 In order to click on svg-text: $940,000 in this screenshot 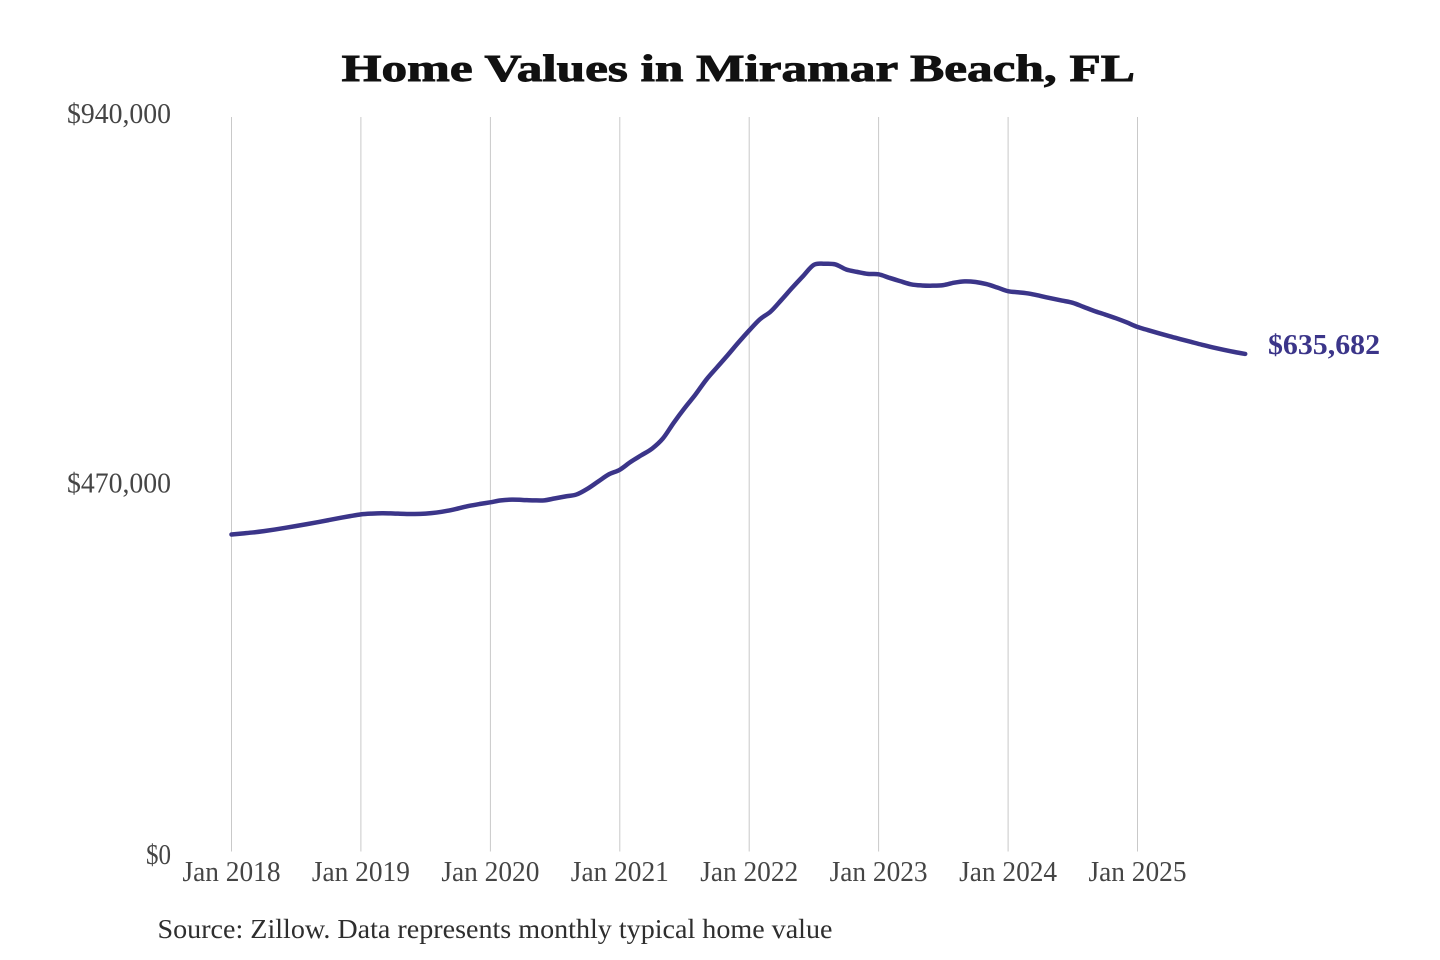, I will do `click(119, 114)`.